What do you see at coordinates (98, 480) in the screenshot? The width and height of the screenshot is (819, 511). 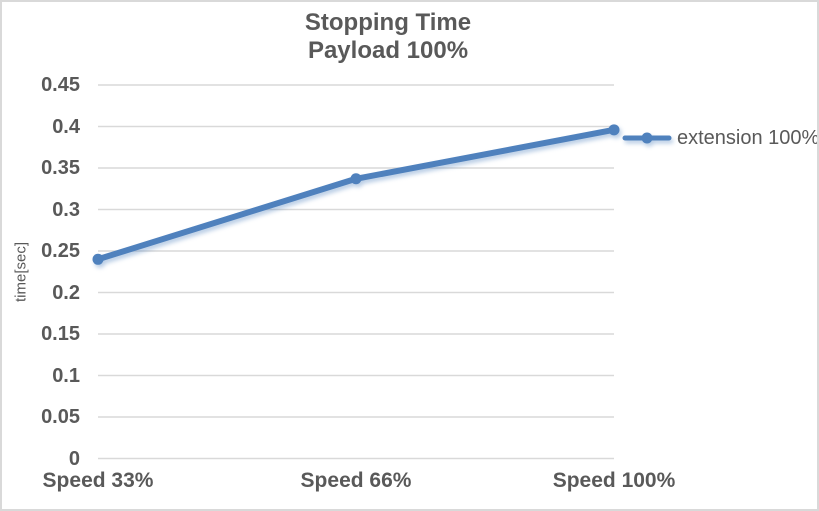 I see `x-tick-label: Speed 33%` at bounding box center [98, 480].